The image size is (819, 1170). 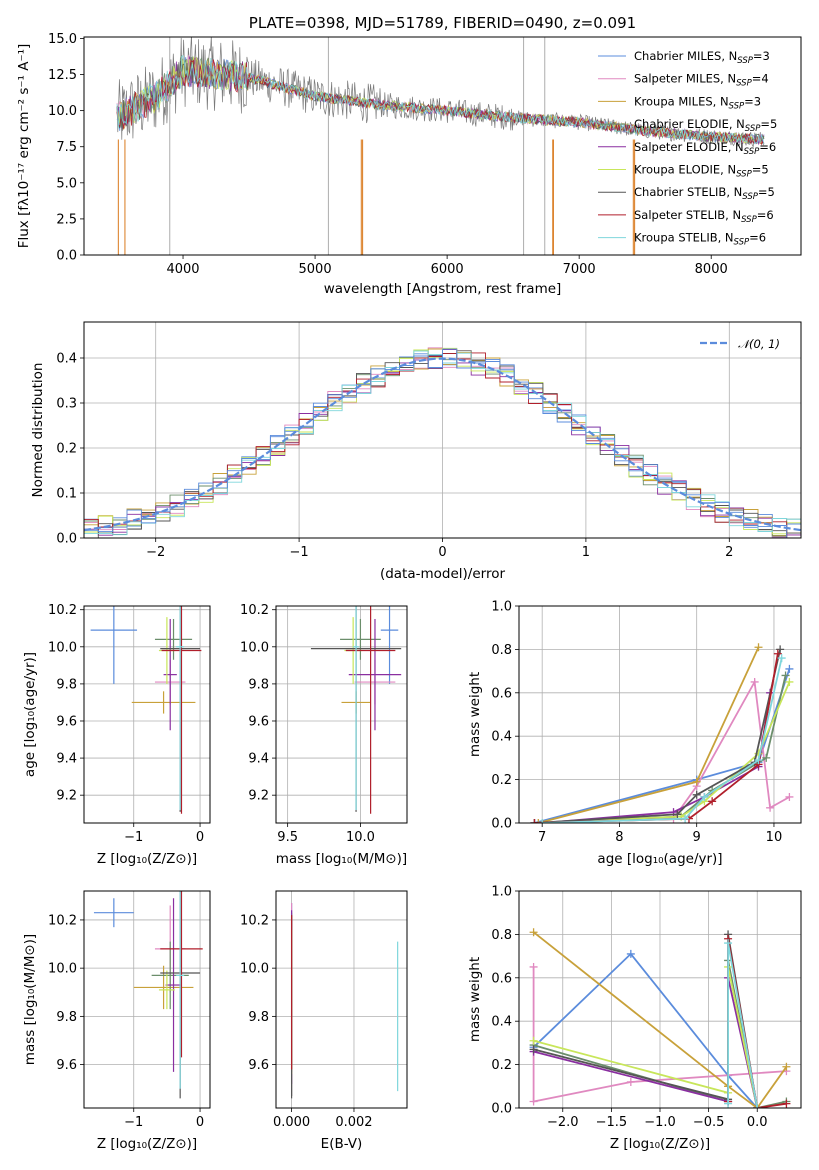 I want to click on x-axis-label: age [log₁₀(age/yr)], so click(x=659, y=859).